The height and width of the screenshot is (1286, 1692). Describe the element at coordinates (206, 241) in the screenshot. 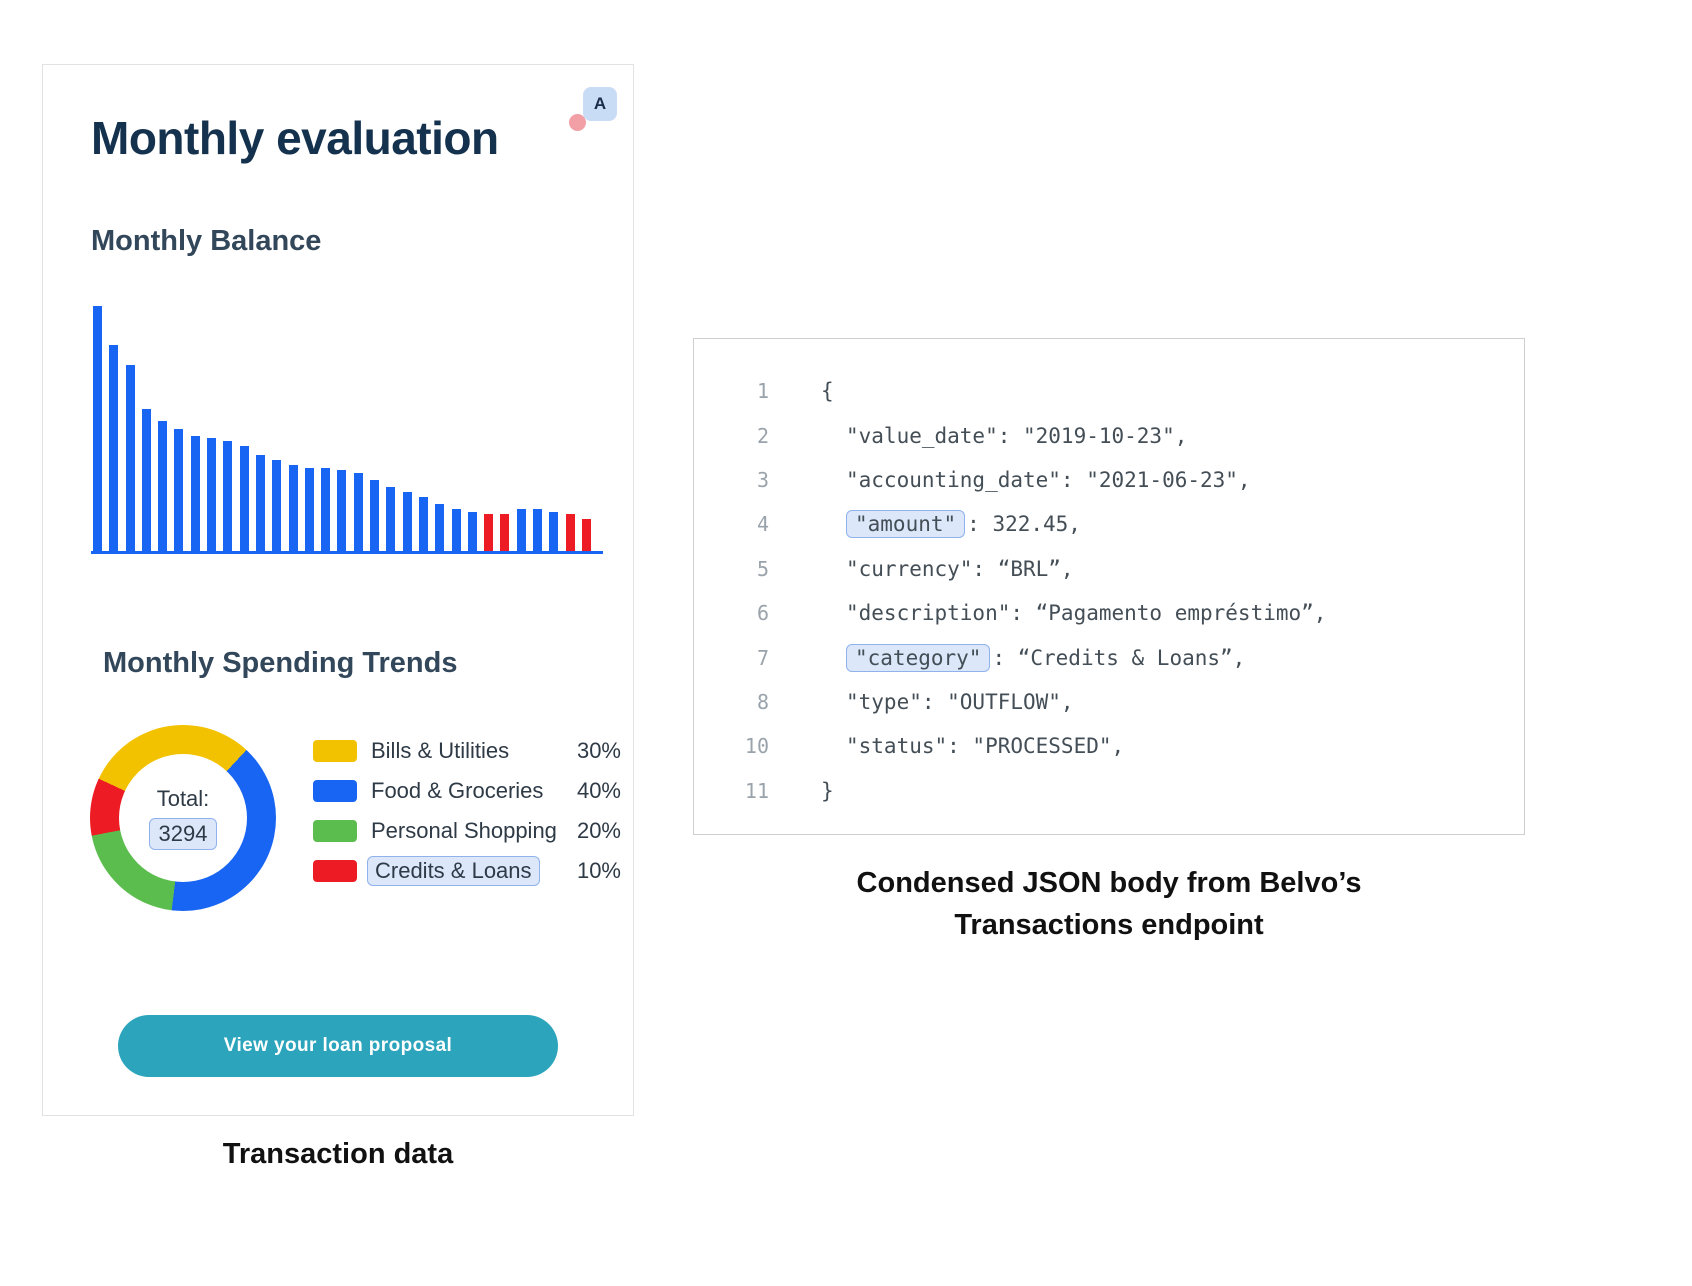

I see `monthly-balance-heading: Monthly Balance` at that location.